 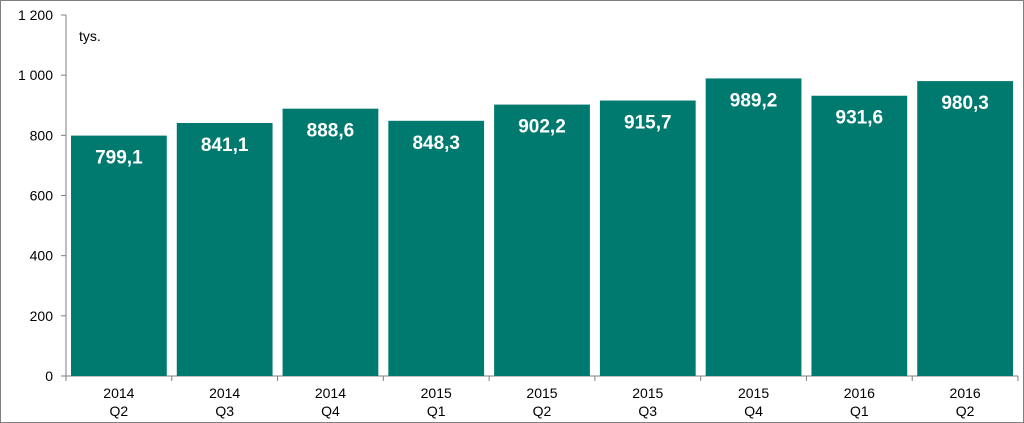 I want to click on y-tick-label: 800, so click(x=42, y=135).